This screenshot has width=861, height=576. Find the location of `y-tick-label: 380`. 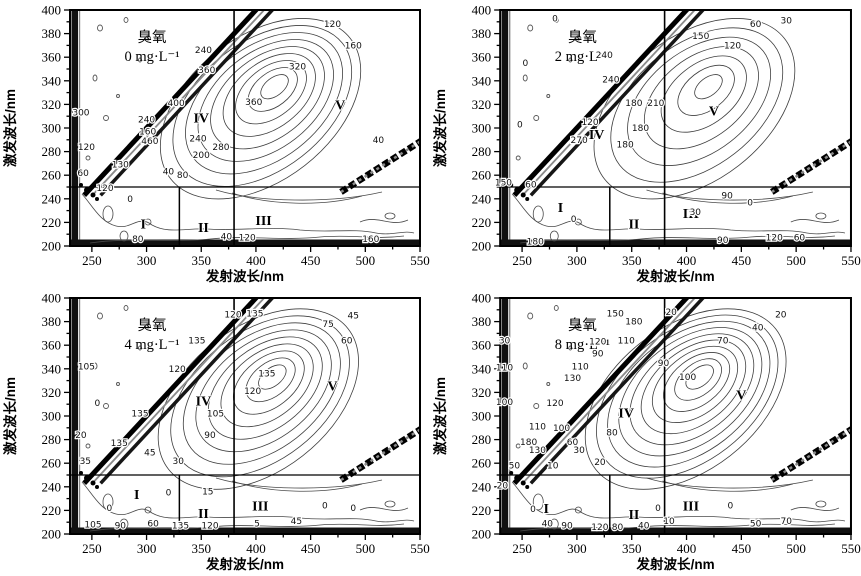

y-tick-label: 380 is located at coordinates (52, 321).